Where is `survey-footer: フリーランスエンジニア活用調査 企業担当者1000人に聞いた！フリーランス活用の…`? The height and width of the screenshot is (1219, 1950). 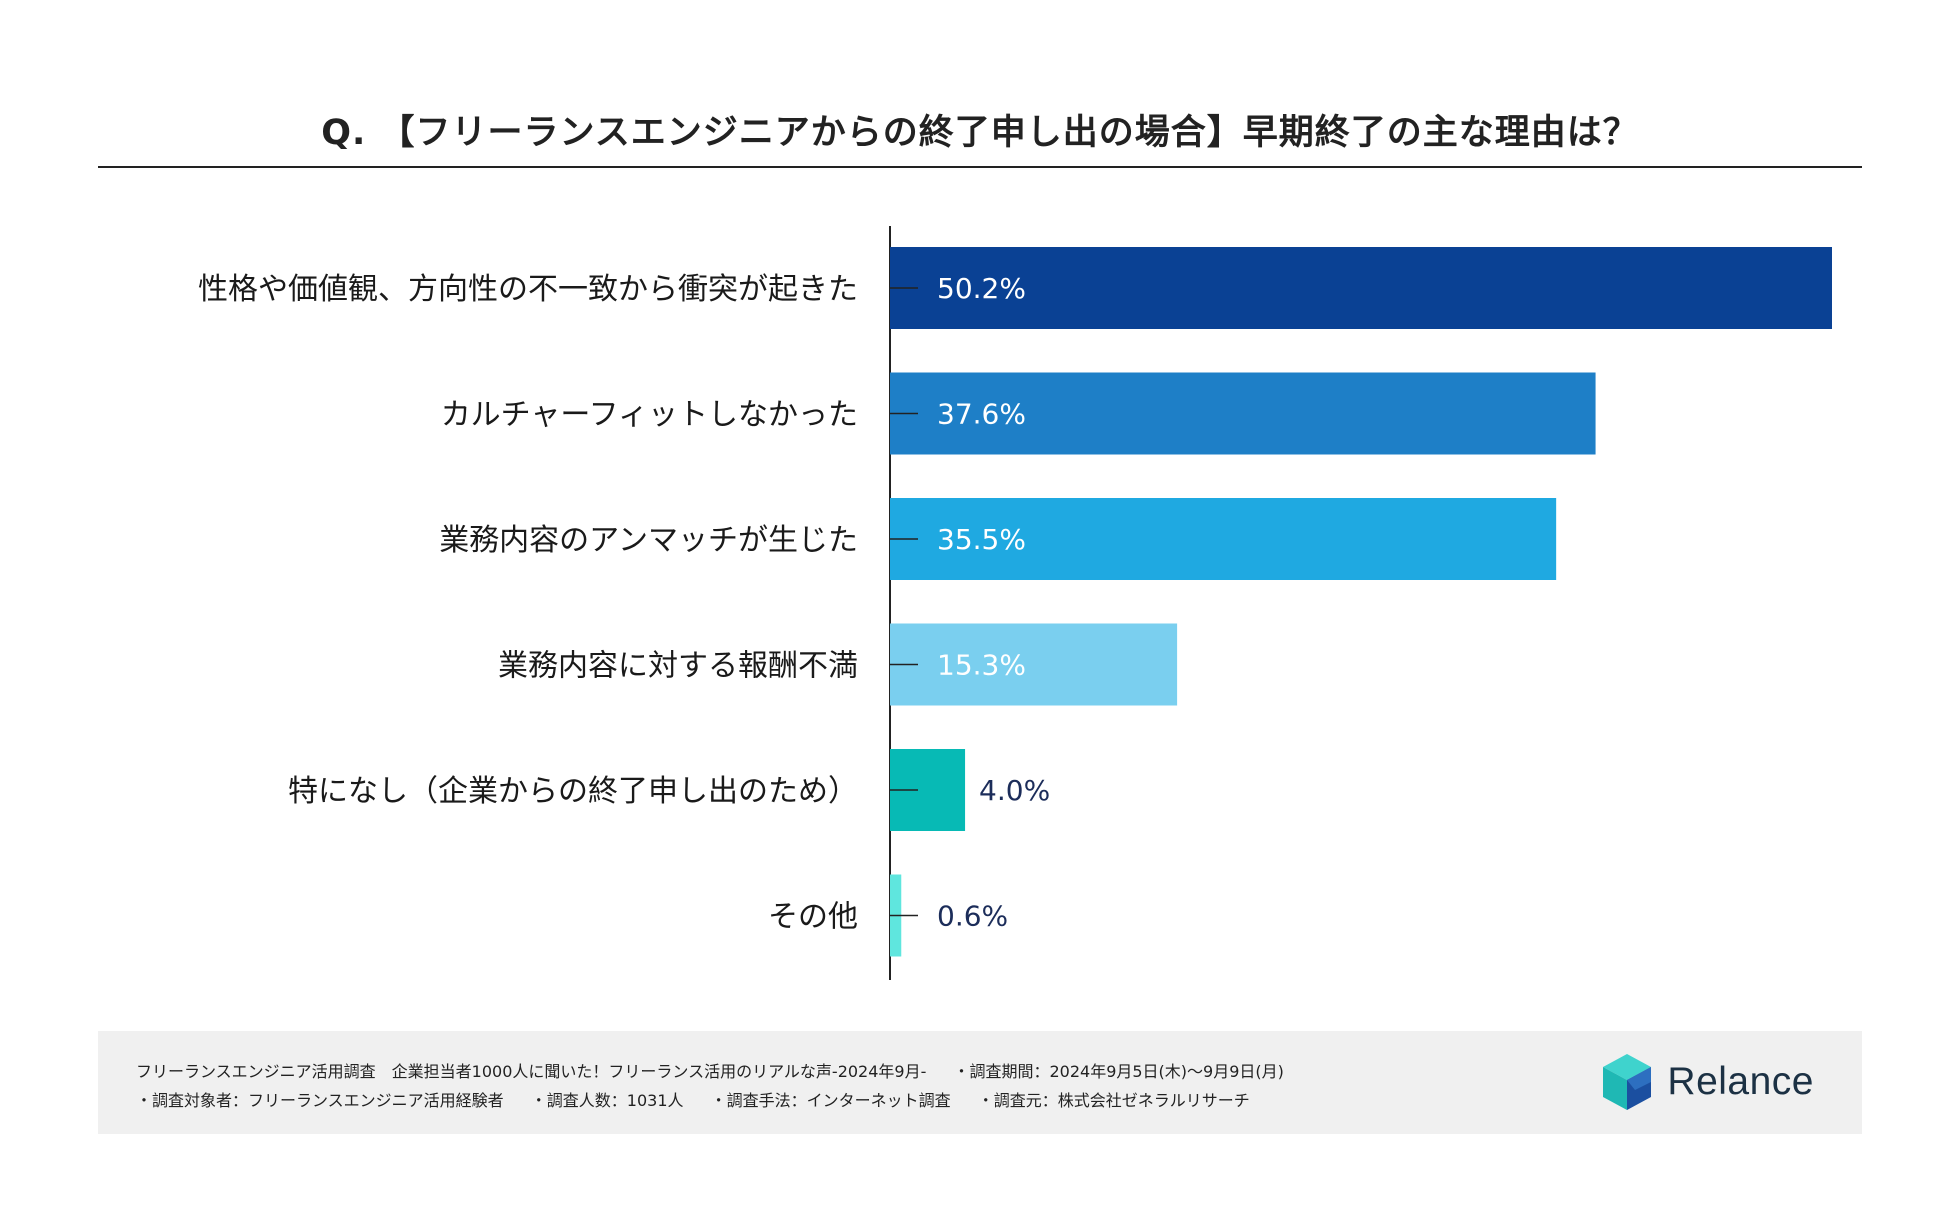
survey-footer: フリーランスエンジニア活用調査 企業担当者1000人に聞いた！フリーランス活用の… is located at coordinates (980, 1082).